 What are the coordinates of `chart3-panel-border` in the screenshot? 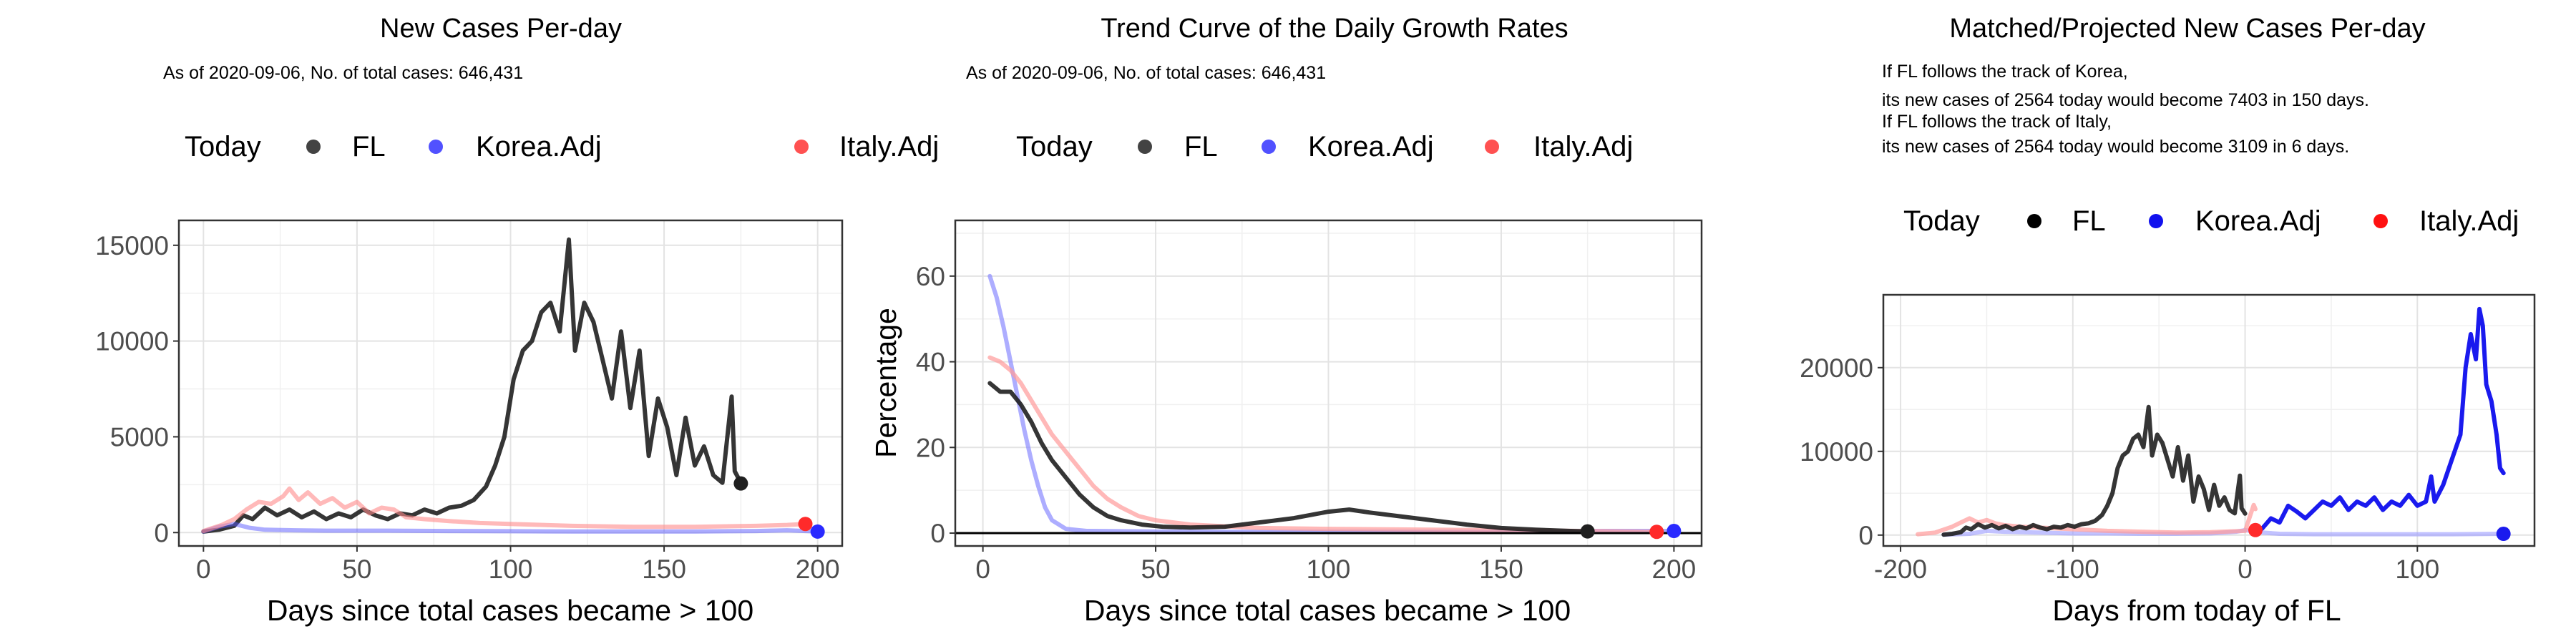 It's located at (2209, 420).